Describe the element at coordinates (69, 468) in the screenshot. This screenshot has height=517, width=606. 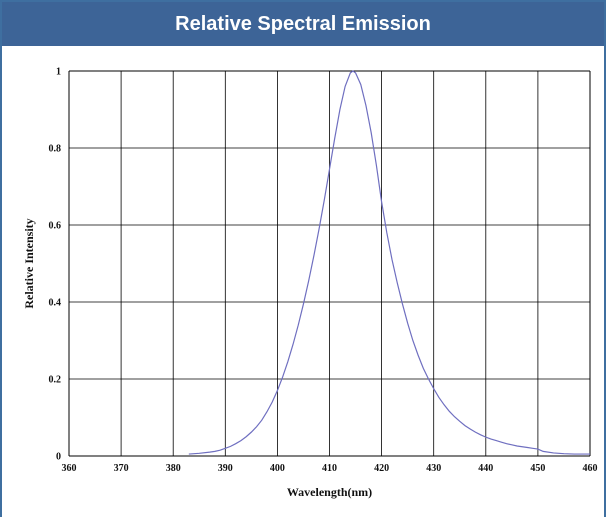
I see `x-tick-label: 360` at that location.